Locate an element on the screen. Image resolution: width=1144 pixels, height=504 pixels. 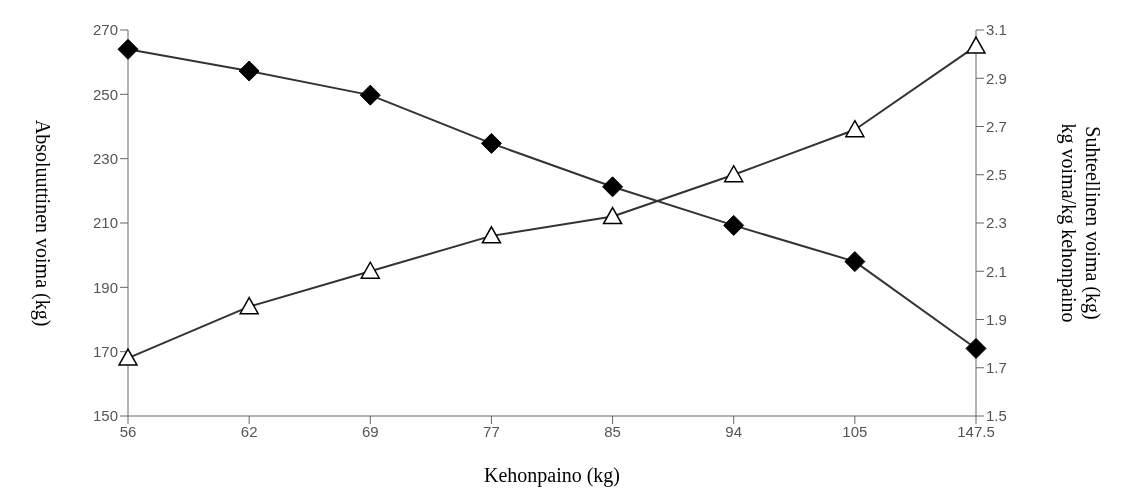
y2-tick-label: 2.9 is located at coordinates (996, 78).